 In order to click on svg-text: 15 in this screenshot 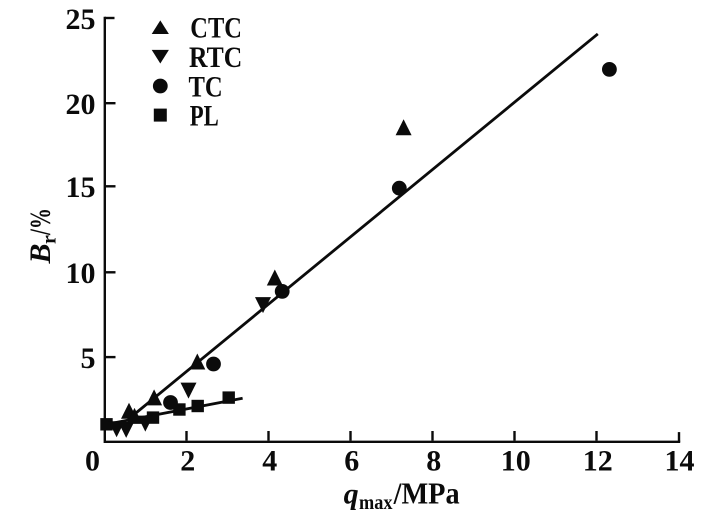, I will do `click(81, 187)`.